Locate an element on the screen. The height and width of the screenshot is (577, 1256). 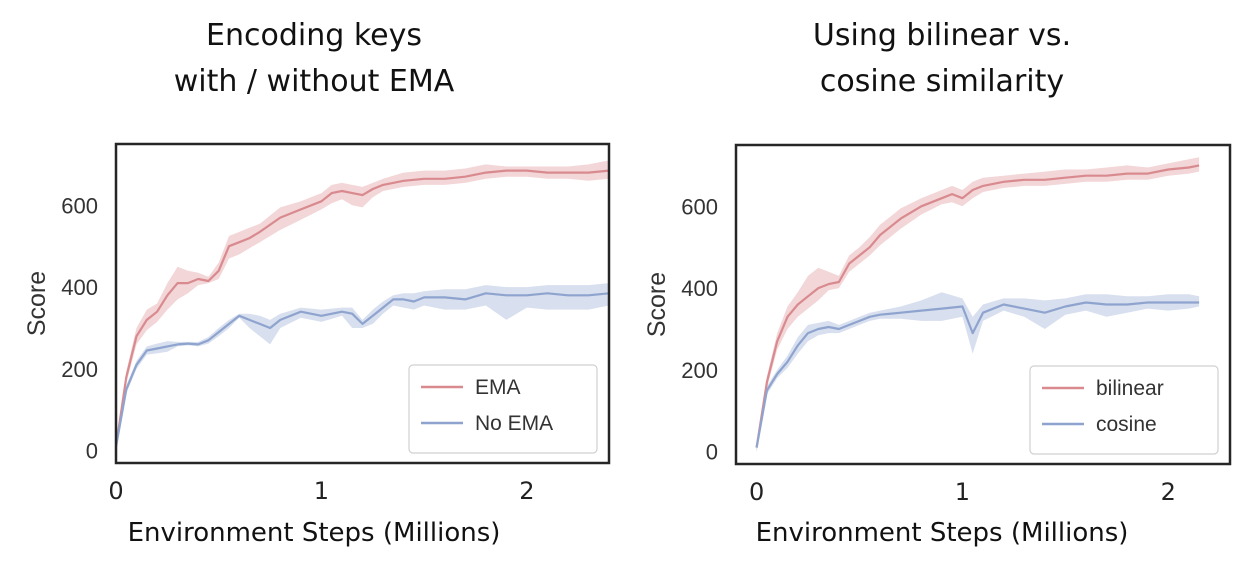
legend-label: cosine is located at coordinates (1126, 424).